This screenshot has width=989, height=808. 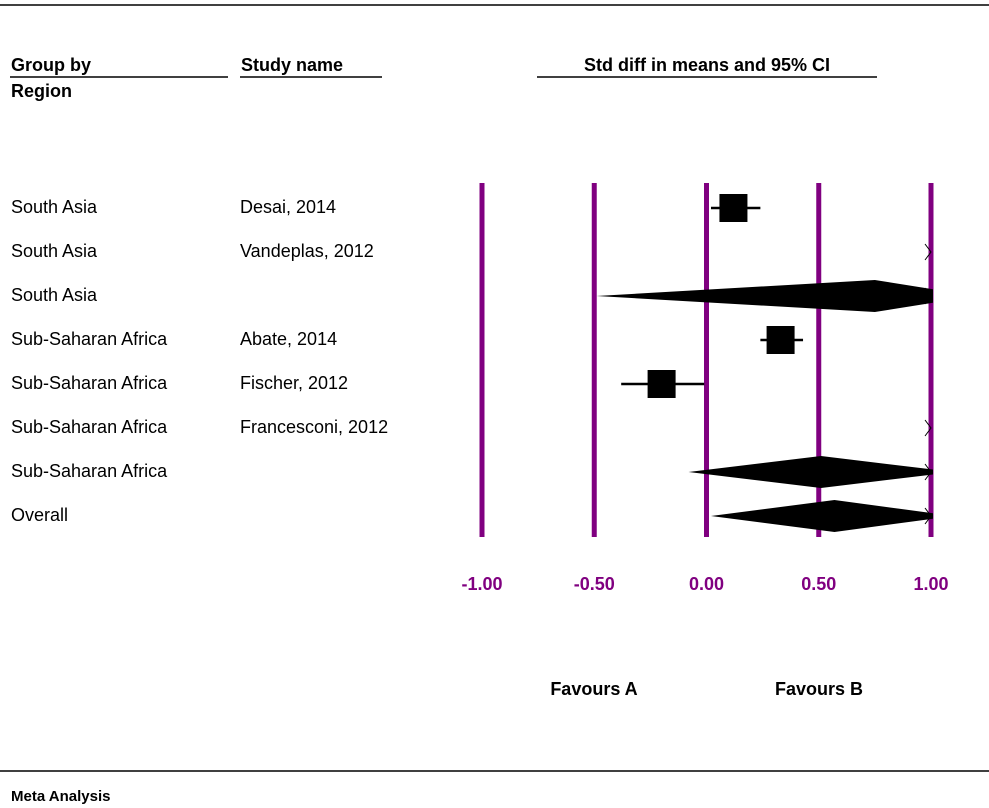 I want to click on x-tick-label: 0.50, so click(x=818, y=584).